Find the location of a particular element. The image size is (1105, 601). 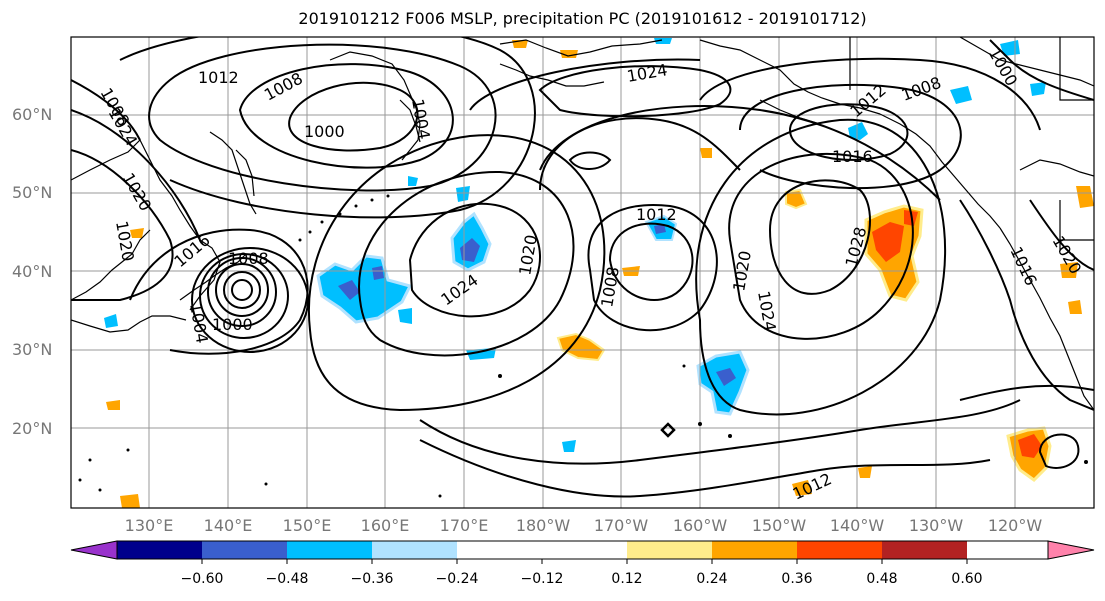

isobar-label: 1008 is located at coordinates (248, 258).